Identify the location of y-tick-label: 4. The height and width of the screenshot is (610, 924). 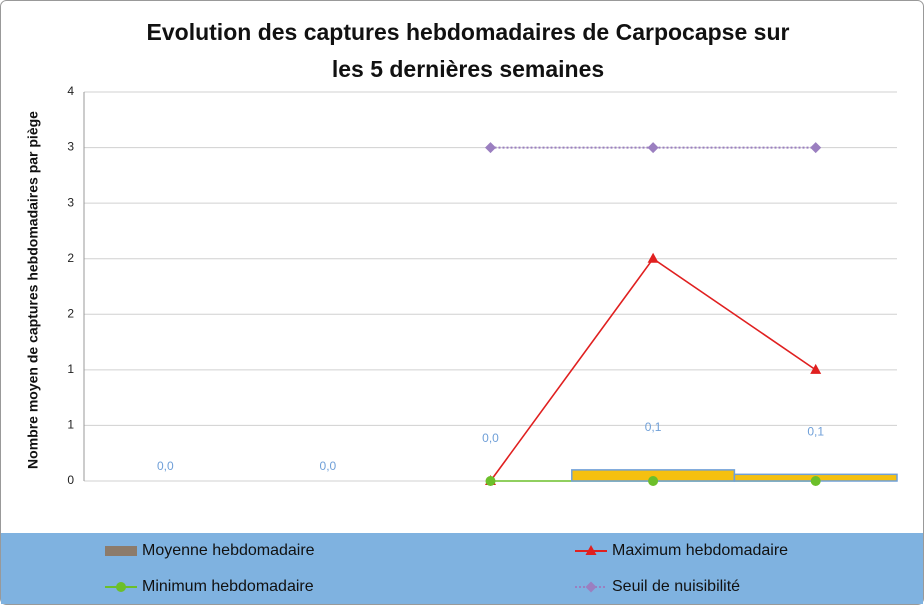
(70, 91).